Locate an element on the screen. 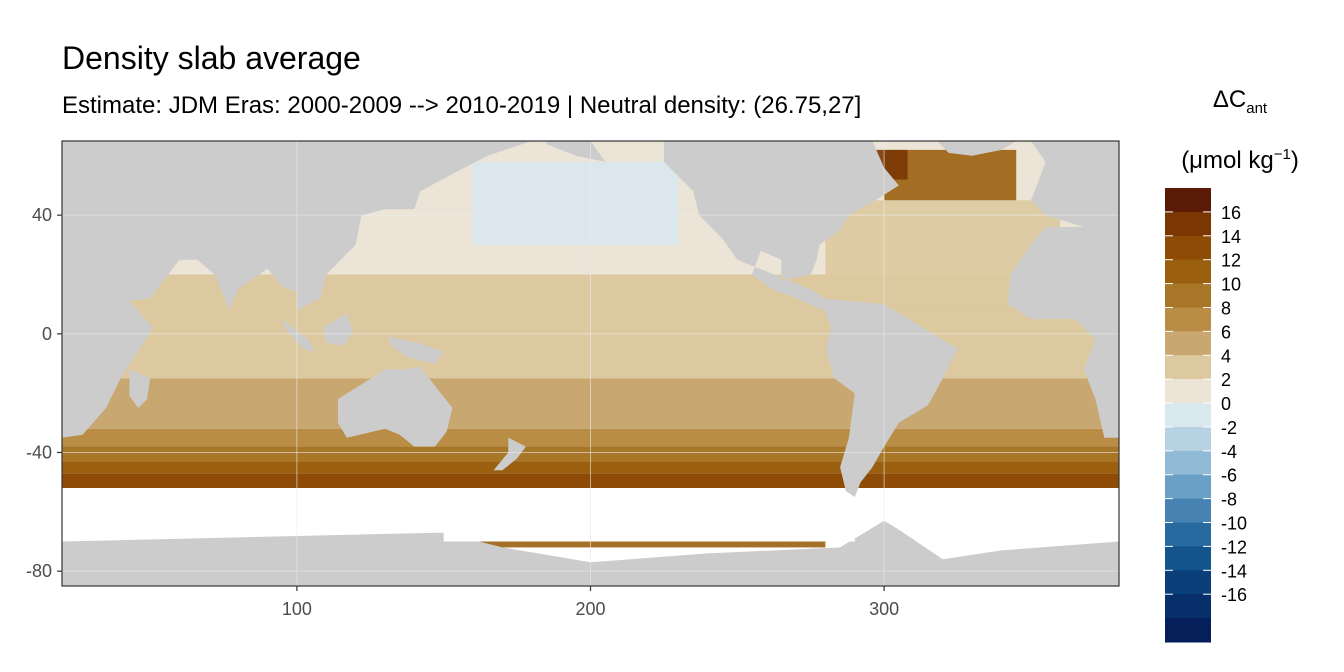 This screenshot has width=1344, height=672. x-tick-label: 200 is located at coordinates (590, 609).